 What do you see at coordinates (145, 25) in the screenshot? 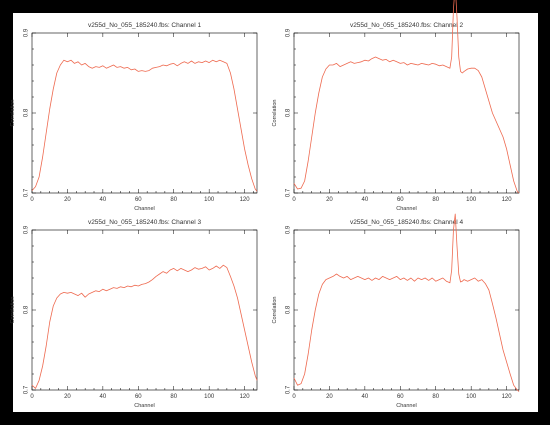
I see `chart-title: v255d_No_055_185240.fbs: Channel 1` at bounding box center [145, 25].